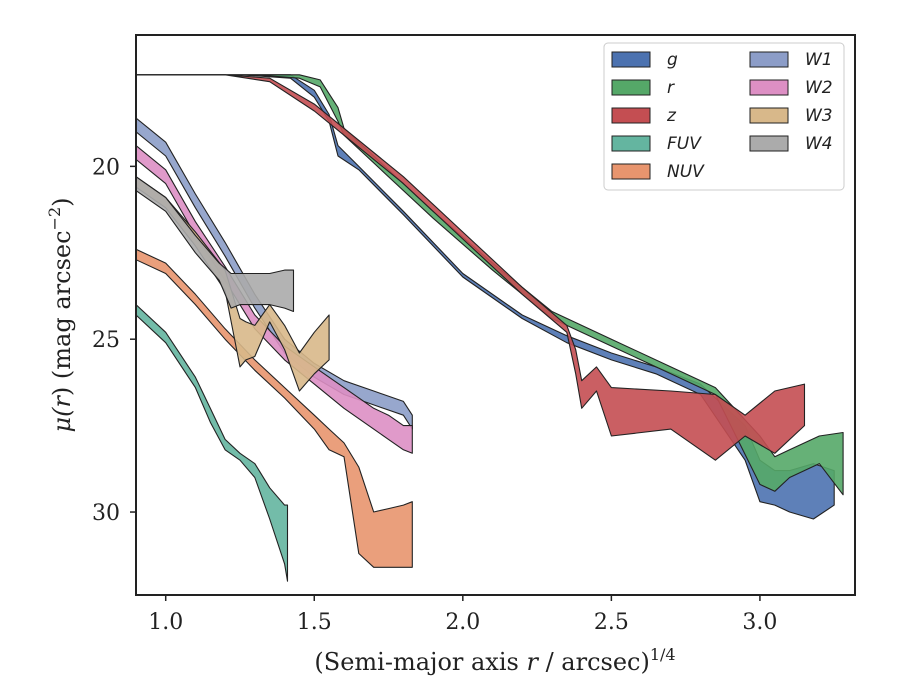  I want to click on legend-swatch-w1, so click(769, 59).